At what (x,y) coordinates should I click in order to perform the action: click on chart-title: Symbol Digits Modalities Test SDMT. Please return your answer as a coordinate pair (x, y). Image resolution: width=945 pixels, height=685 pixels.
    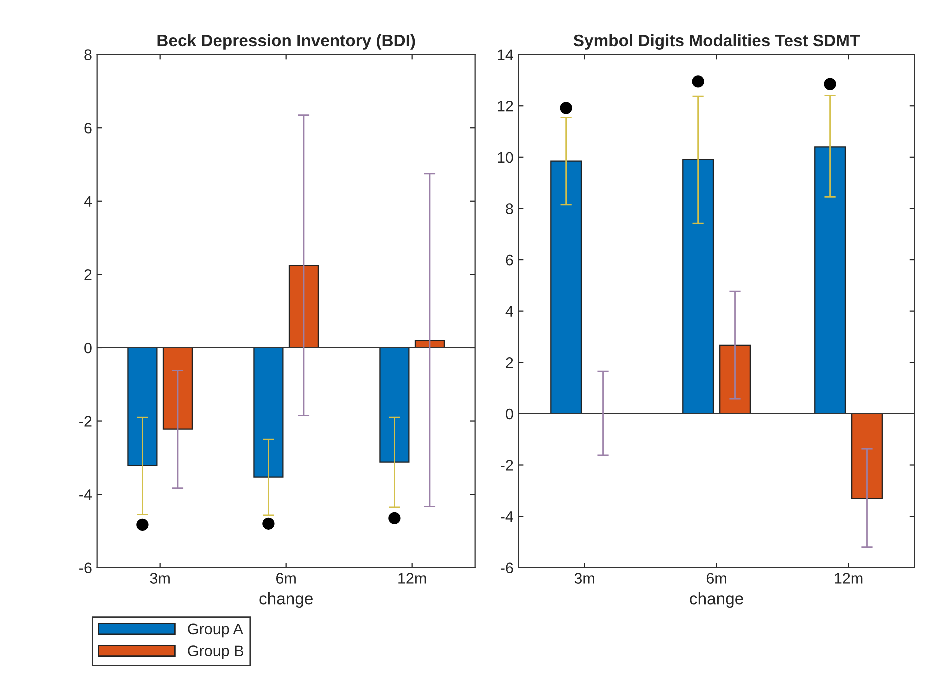
    Looking at the image, I should click on (717, 42).